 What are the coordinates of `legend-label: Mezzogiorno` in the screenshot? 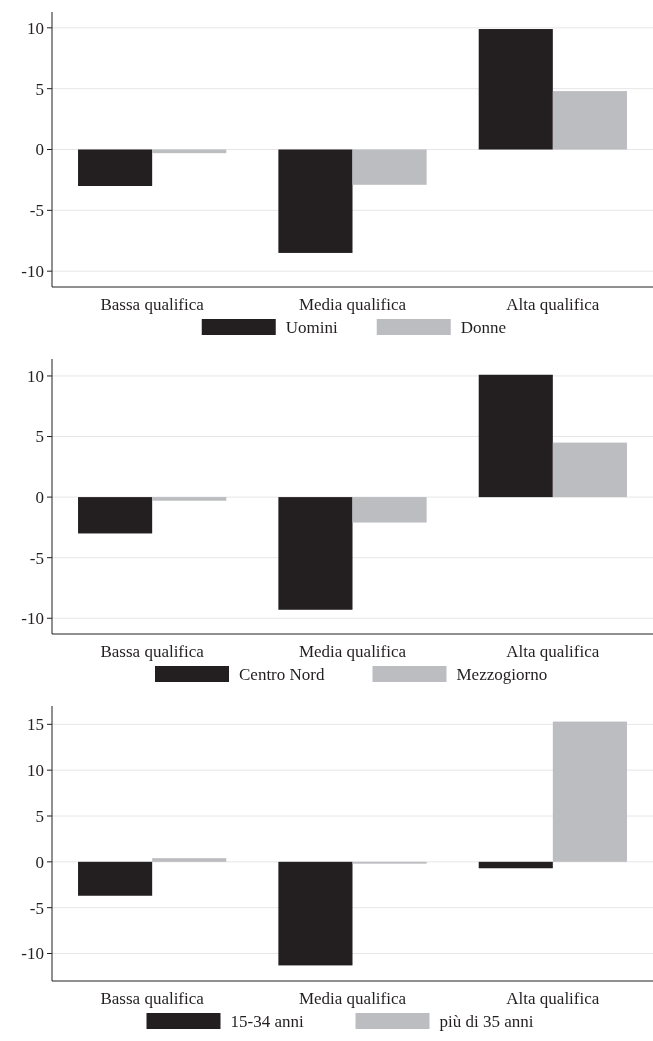 It's located at (502, 674).